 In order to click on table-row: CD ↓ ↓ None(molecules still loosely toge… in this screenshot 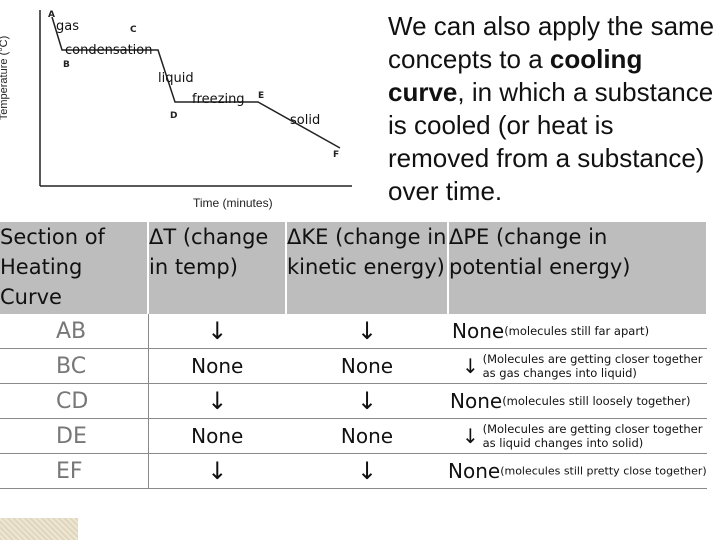, I will do `click(353, 401)`.